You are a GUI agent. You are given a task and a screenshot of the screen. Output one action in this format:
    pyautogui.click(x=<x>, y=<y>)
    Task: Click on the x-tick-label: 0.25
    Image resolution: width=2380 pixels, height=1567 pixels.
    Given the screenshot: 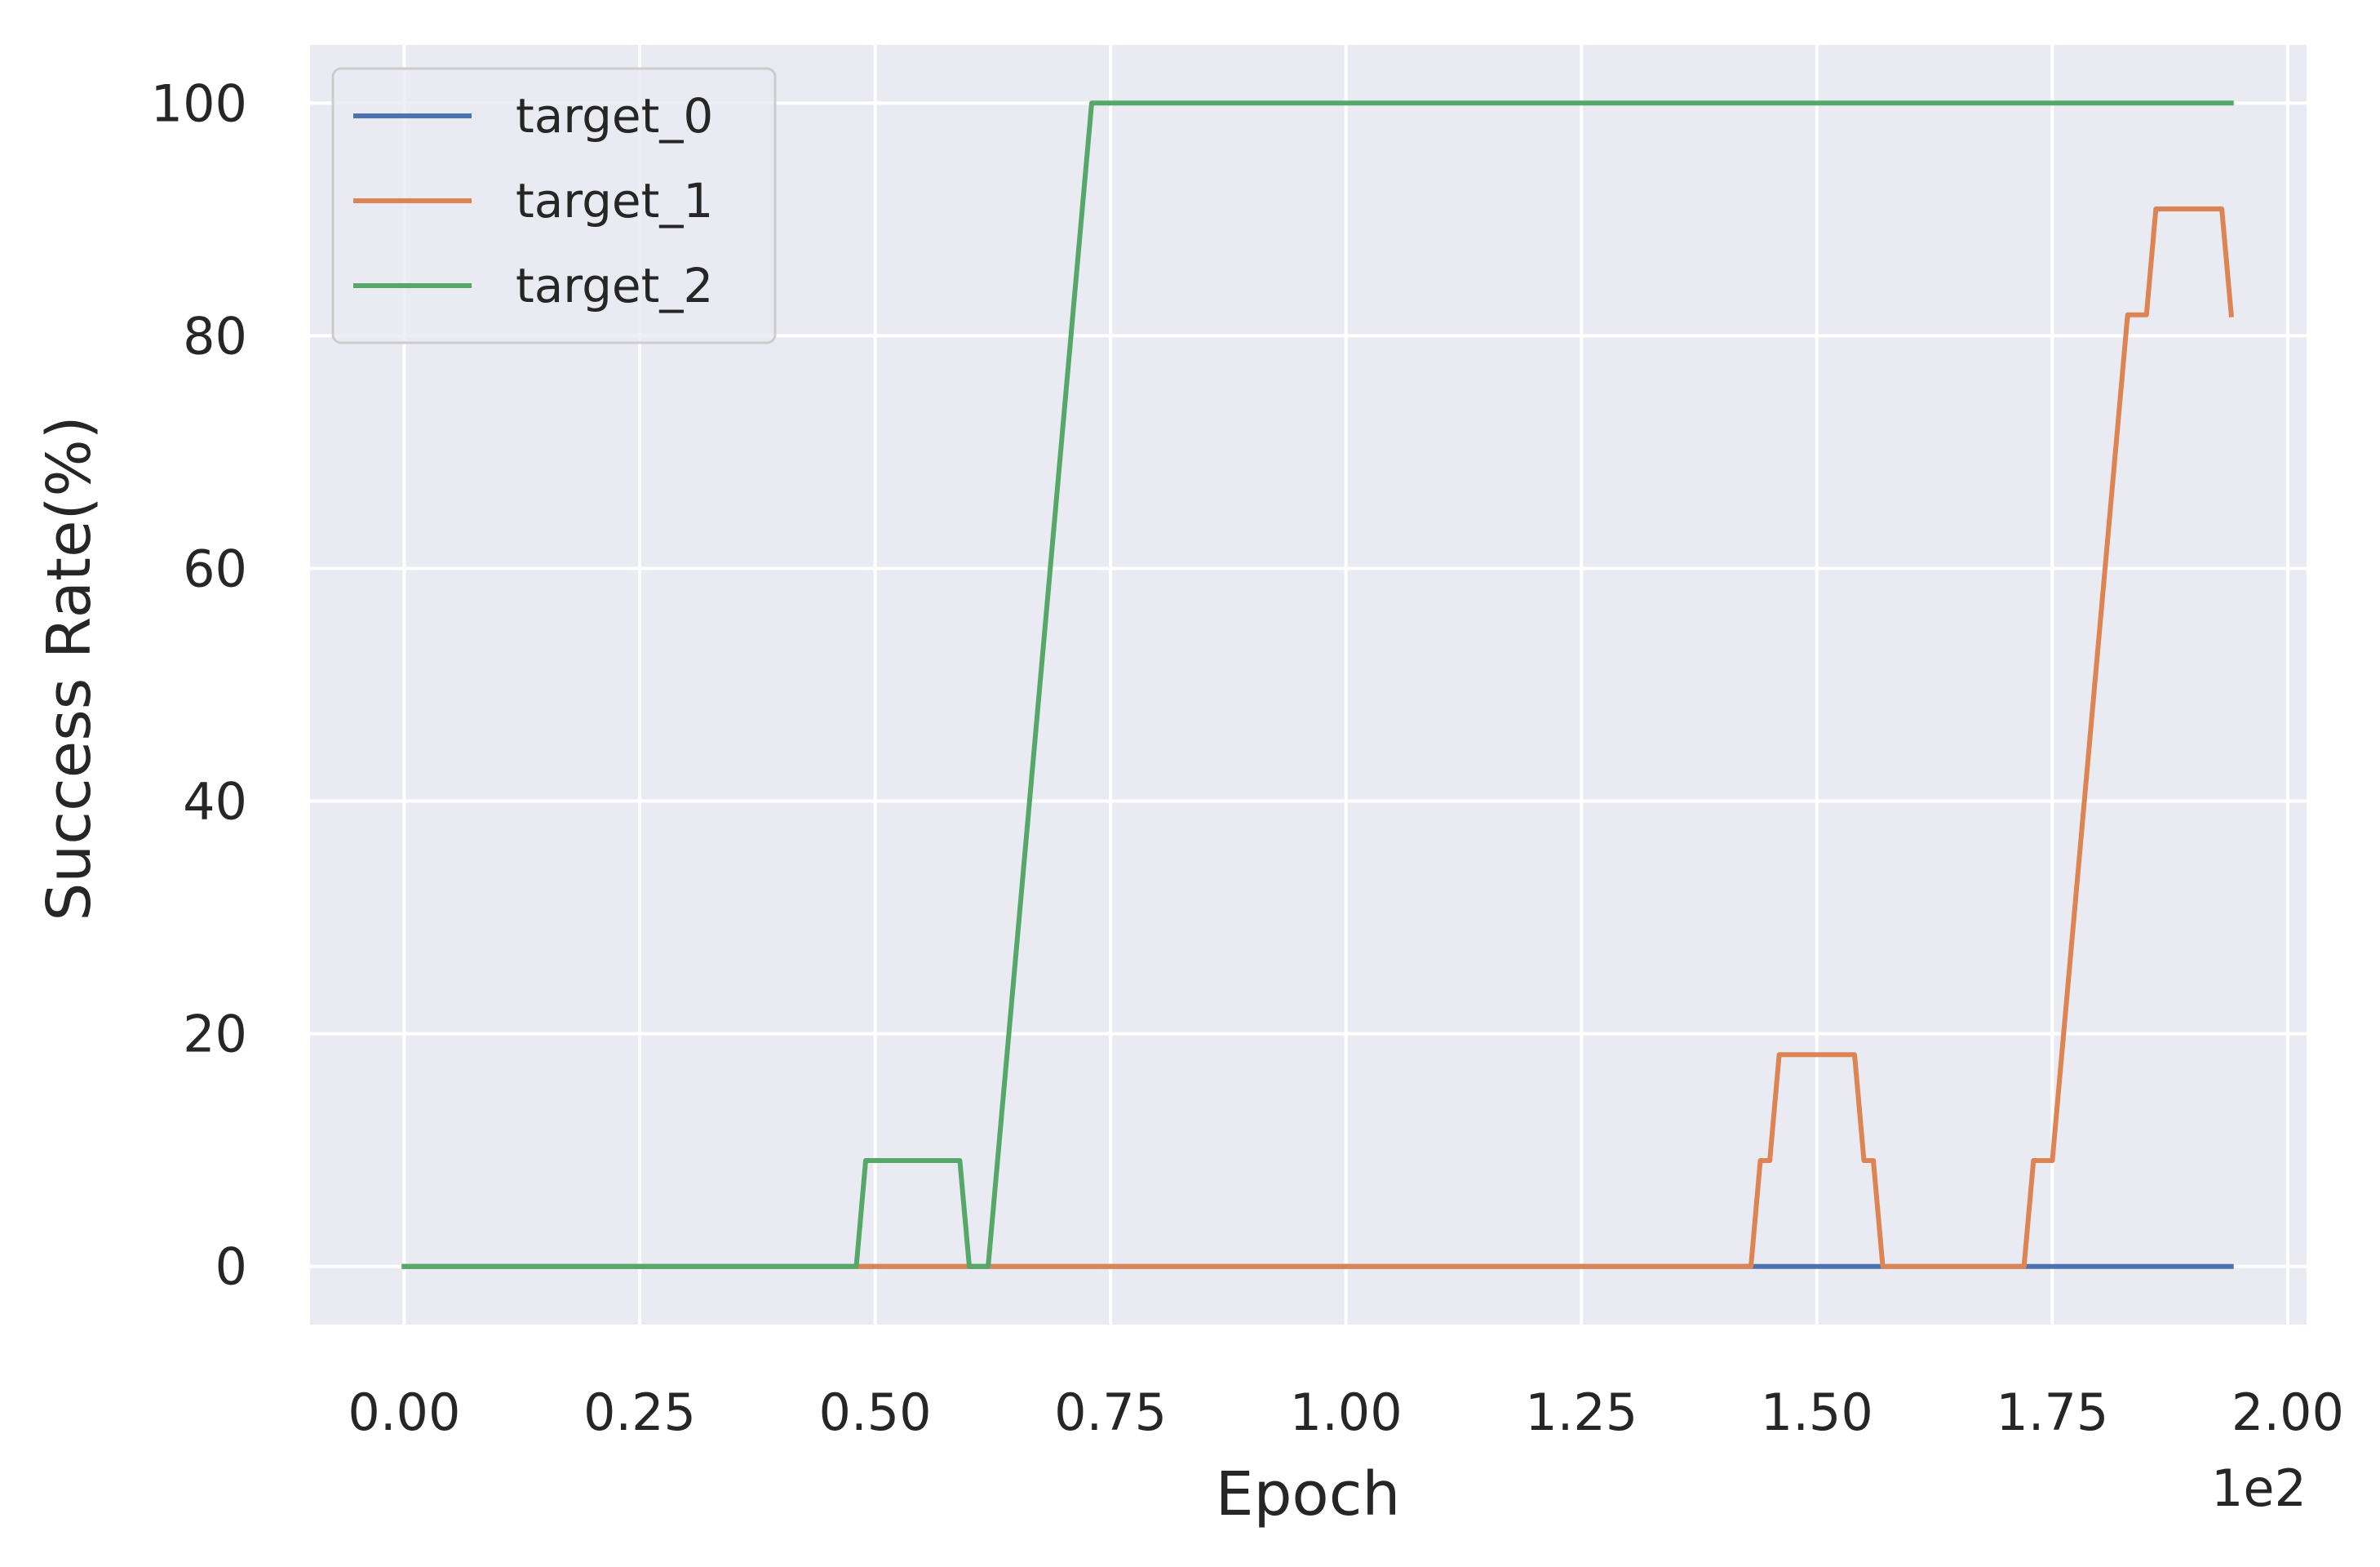 What is the action you would take?
    pyautogui.click(x=639, y=1412)
    